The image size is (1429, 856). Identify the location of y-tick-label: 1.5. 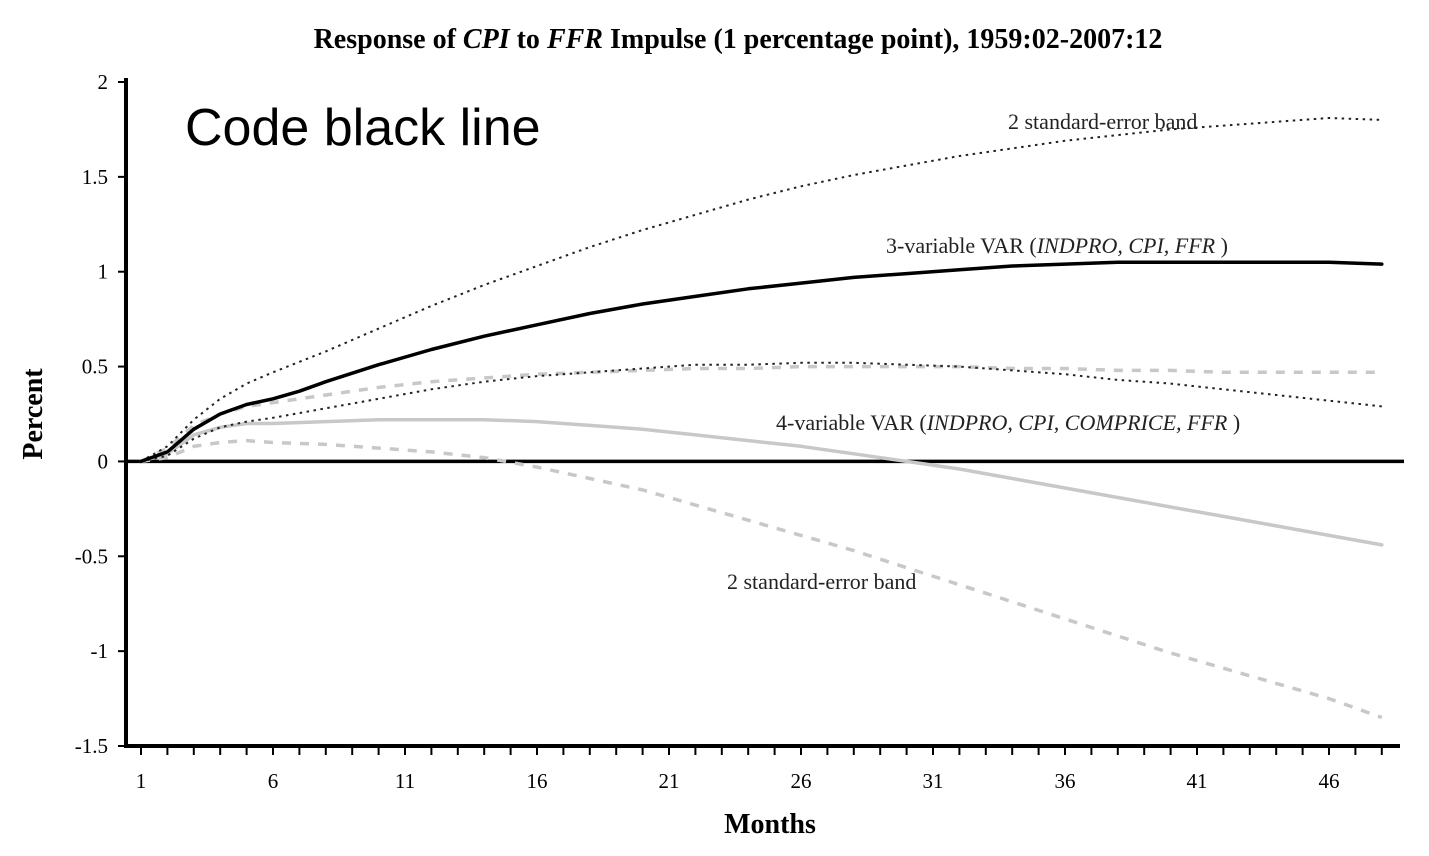
(95, 177).